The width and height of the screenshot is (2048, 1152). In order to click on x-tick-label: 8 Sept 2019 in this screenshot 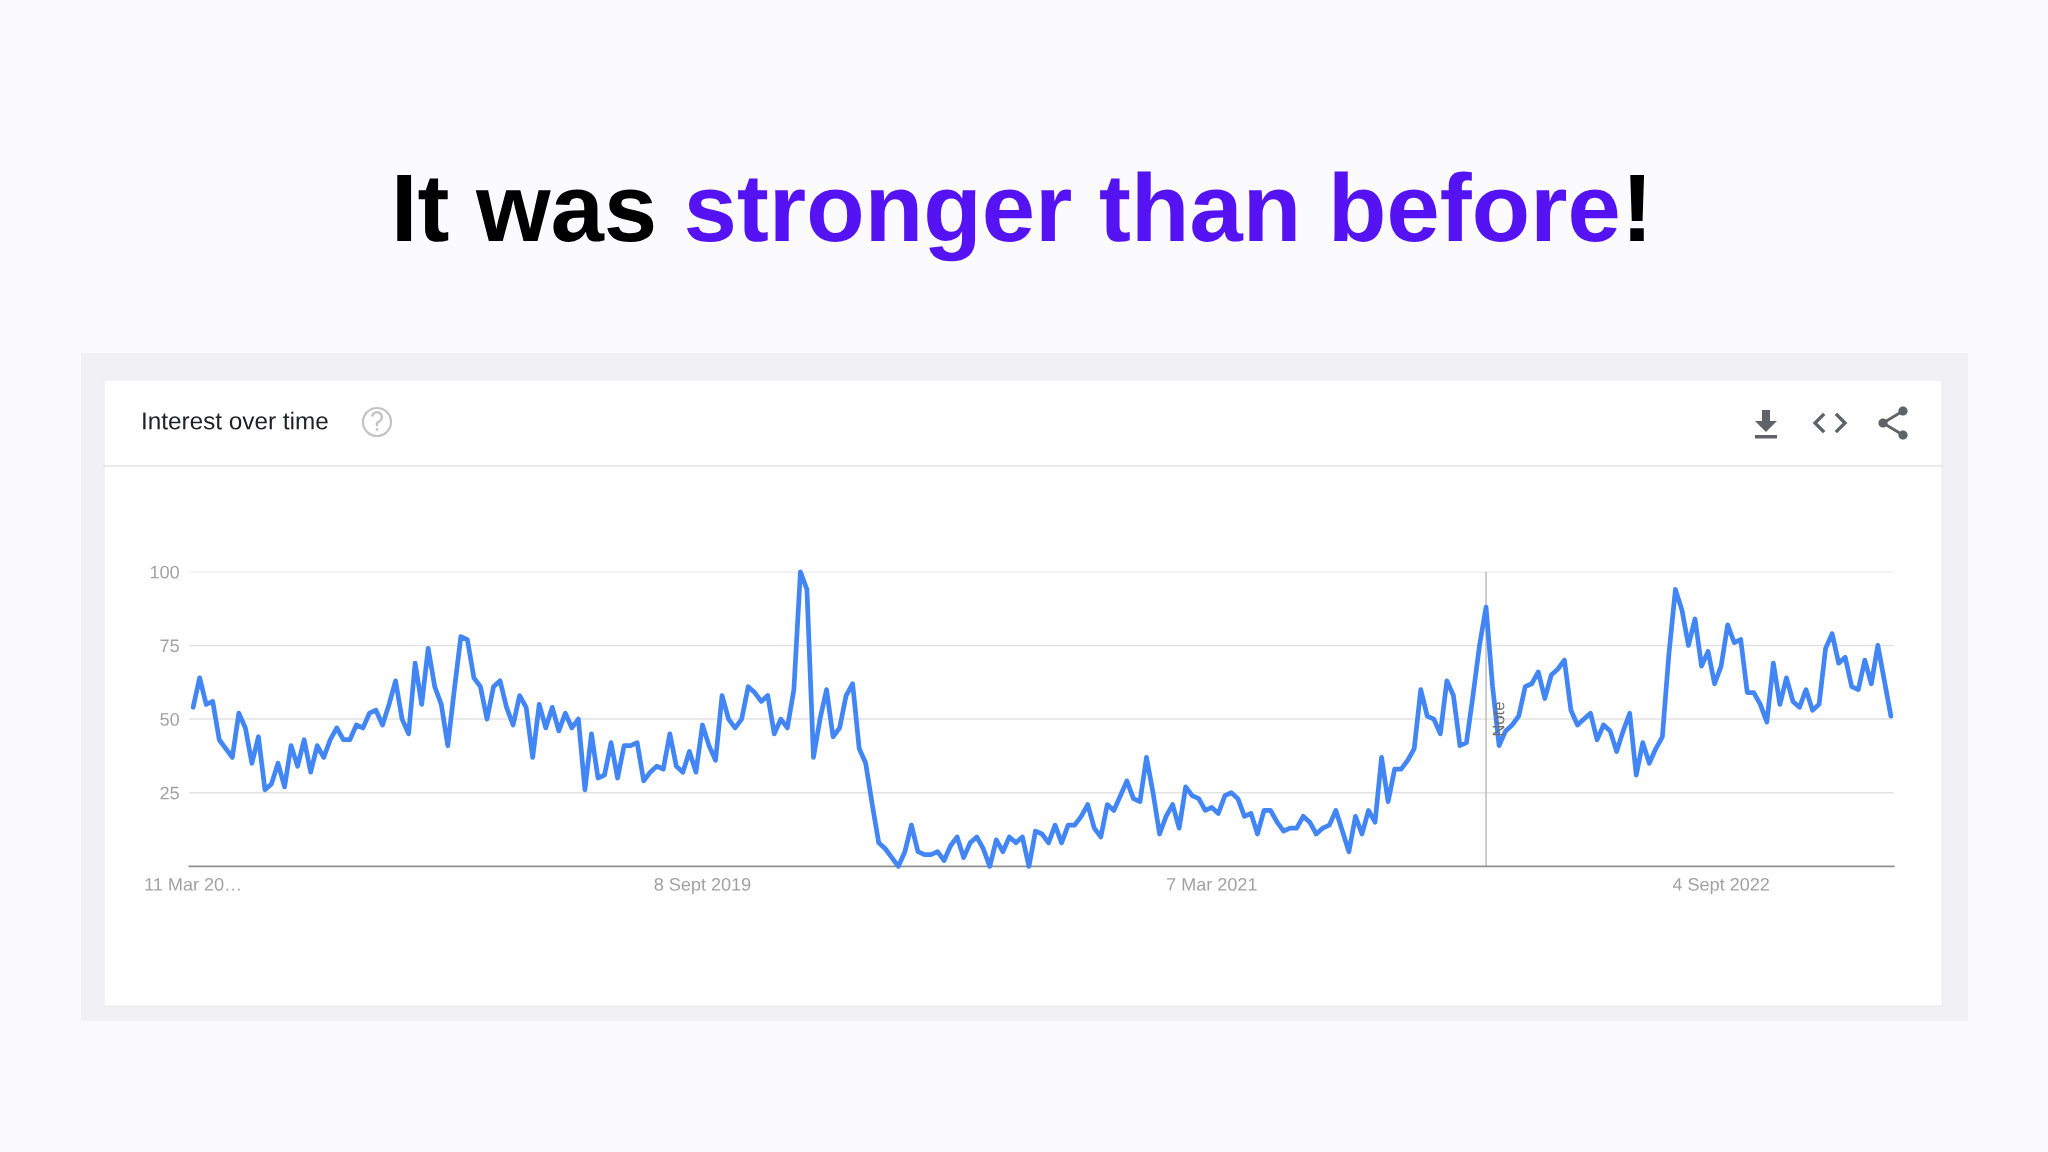, I will do `click(702, 886)`.